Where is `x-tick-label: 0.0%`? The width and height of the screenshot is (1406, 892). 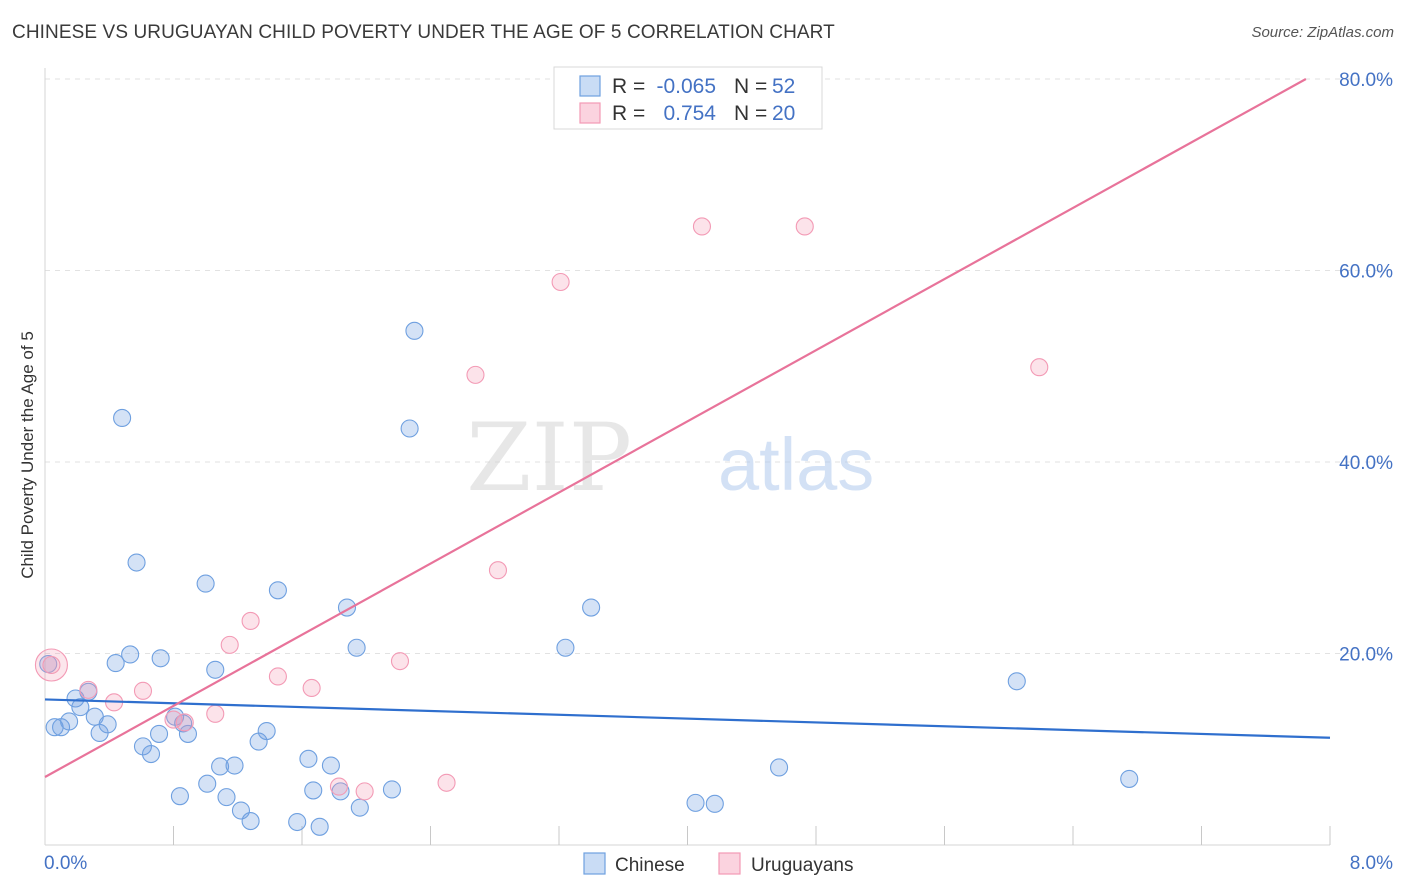
x-tick-label: 0.0% is located at coordinates (65, 863).